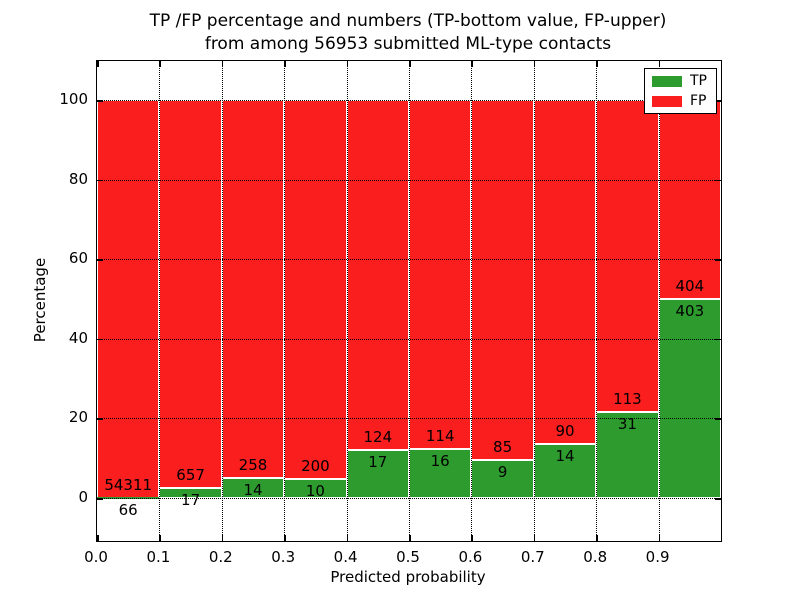 The height and width of the screenshot is (600, 800). I want to click on bar-count-label-tp: 9, so click(502, 471).